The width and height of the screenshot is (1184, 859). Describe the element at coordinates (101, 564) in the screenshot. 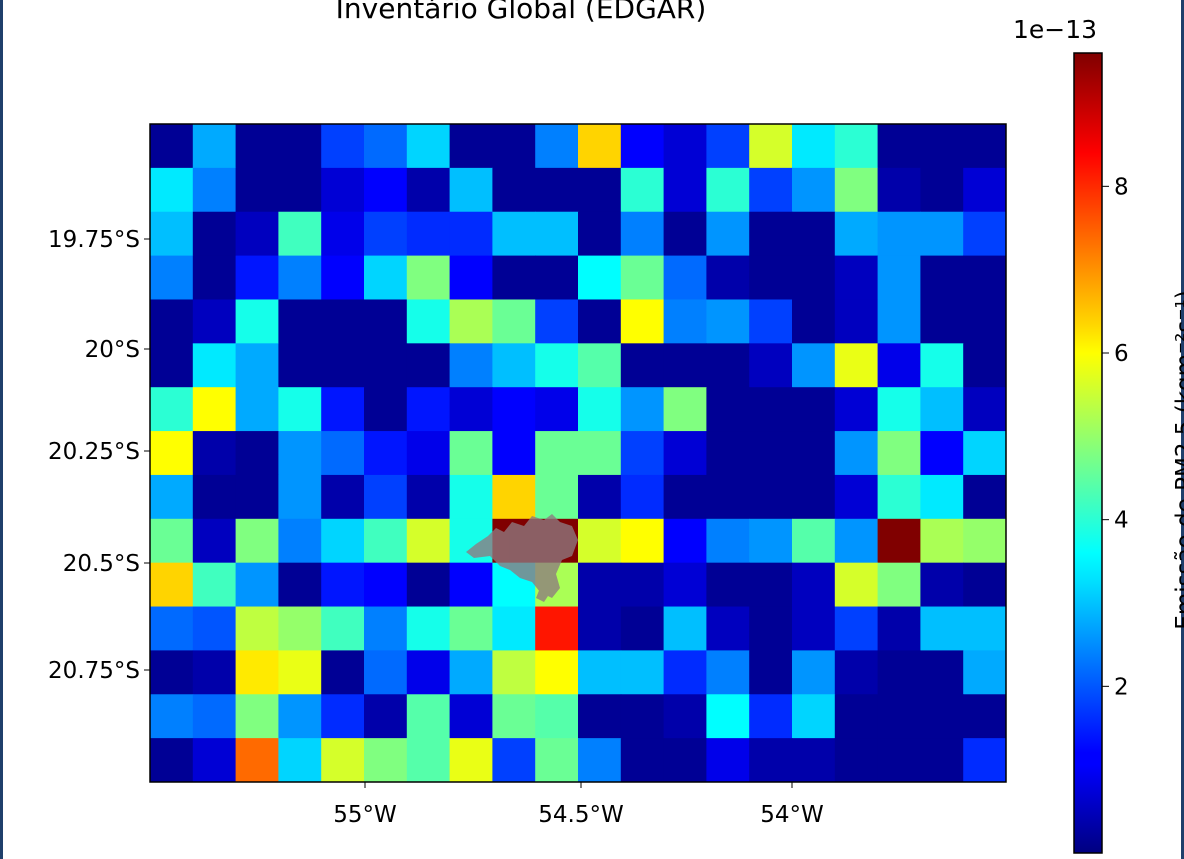

I see `y-tick-label: 20.5°S` at that location.